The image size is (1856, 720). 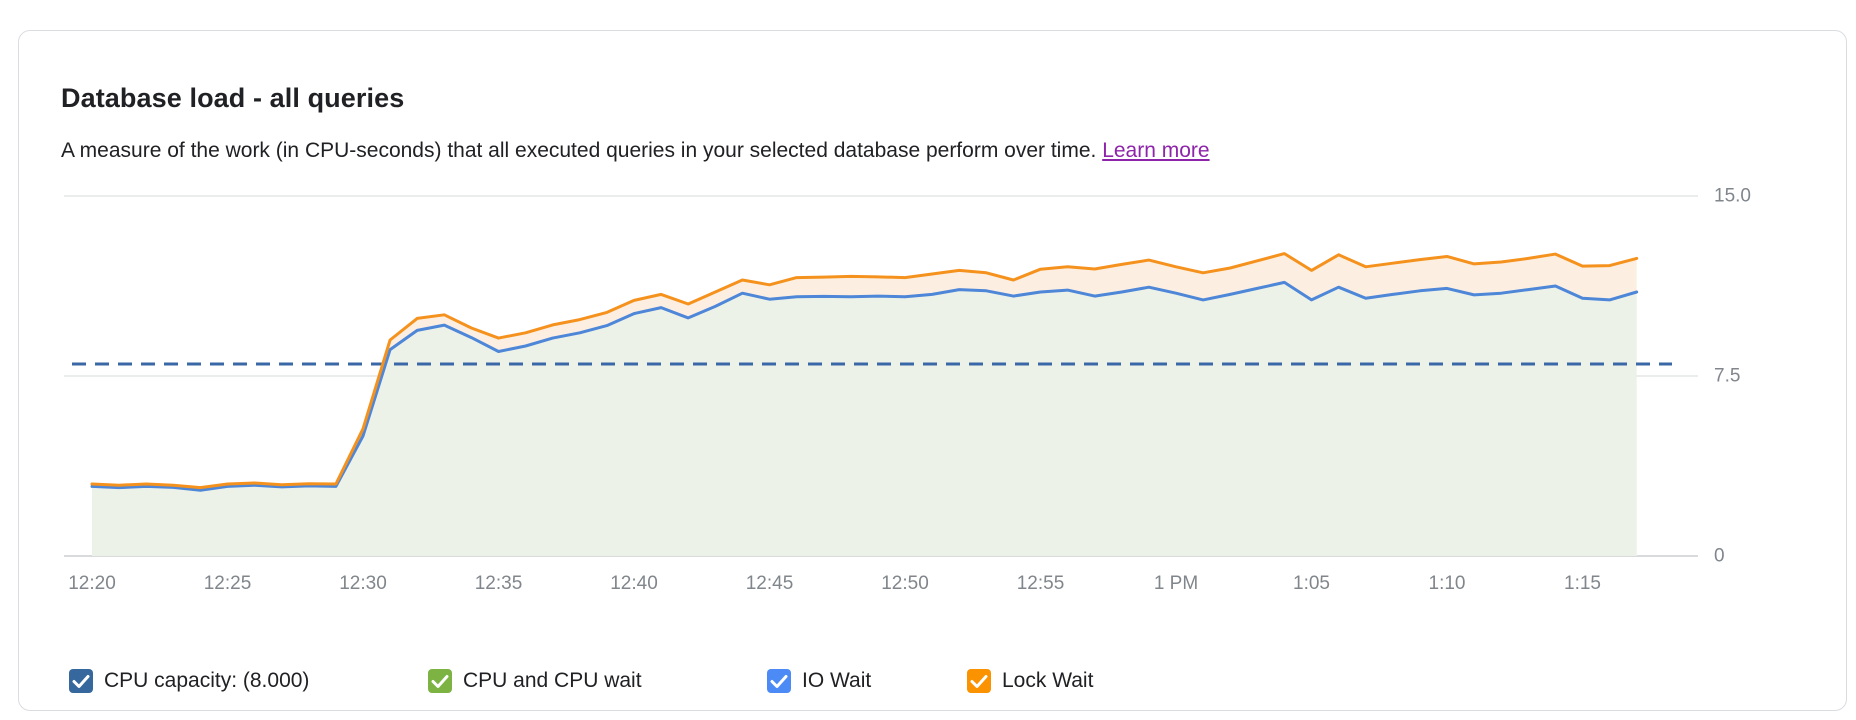 I want to click on learn-more-link: Learn more, so click(x=1156, y=150).